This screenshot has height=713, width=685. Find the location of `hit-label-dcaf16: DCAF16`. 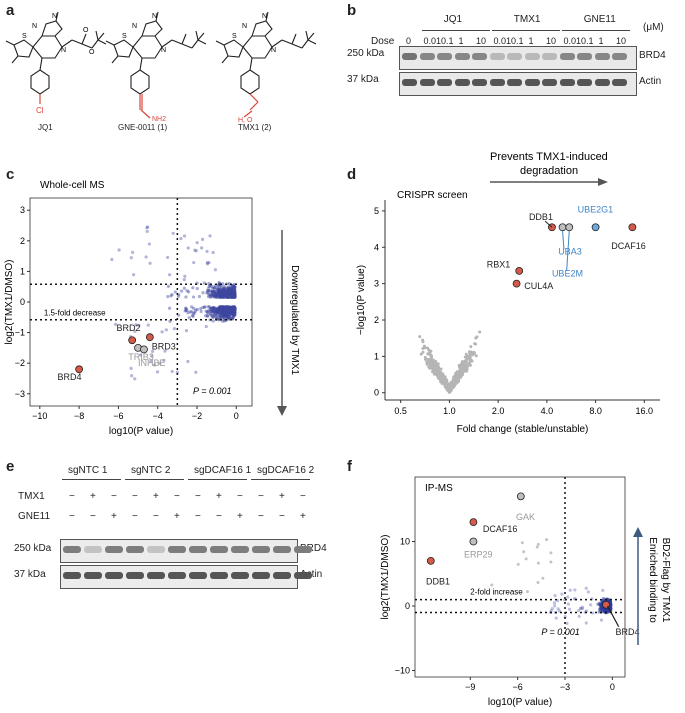

hit-label-dcaf16: DCAF16 is located at coordinates (628, 246).